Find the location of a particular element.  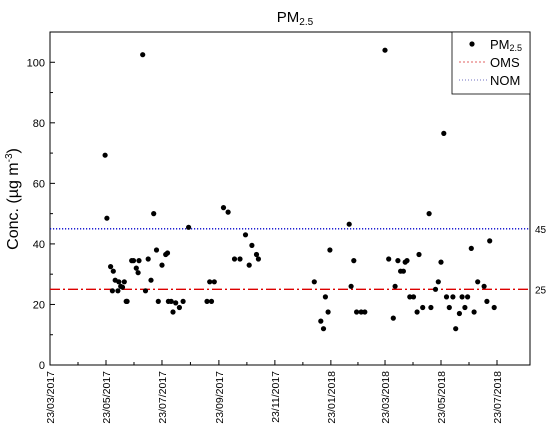

legend-pm-label-main: PM is located at coordinates (500, 44).